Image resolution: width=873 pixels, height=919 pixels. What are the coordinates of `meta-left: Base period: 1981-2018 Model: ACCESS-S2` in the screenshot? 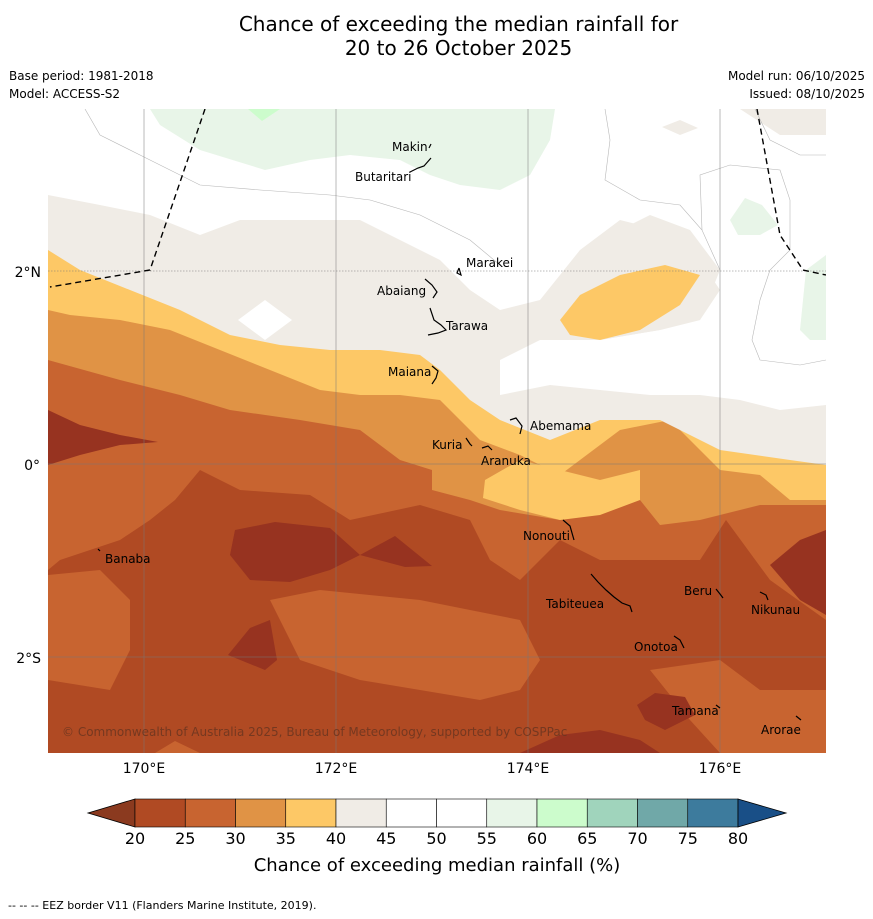 It's located at (81, 85).